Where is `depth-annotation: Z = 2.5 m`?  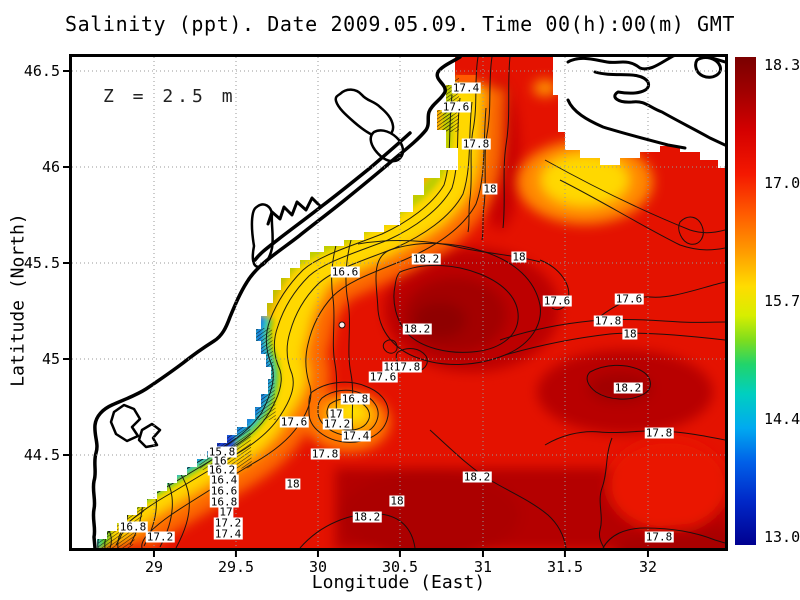 depth-annotation: Z = 2.5 m is located at coordinates (170, 96).